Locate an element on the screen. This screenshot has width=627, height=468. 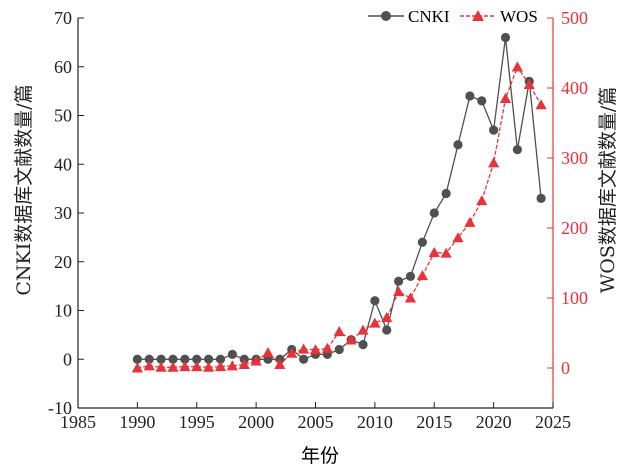
y-left-tick-label: 30 is located at coordinates (63, 213).